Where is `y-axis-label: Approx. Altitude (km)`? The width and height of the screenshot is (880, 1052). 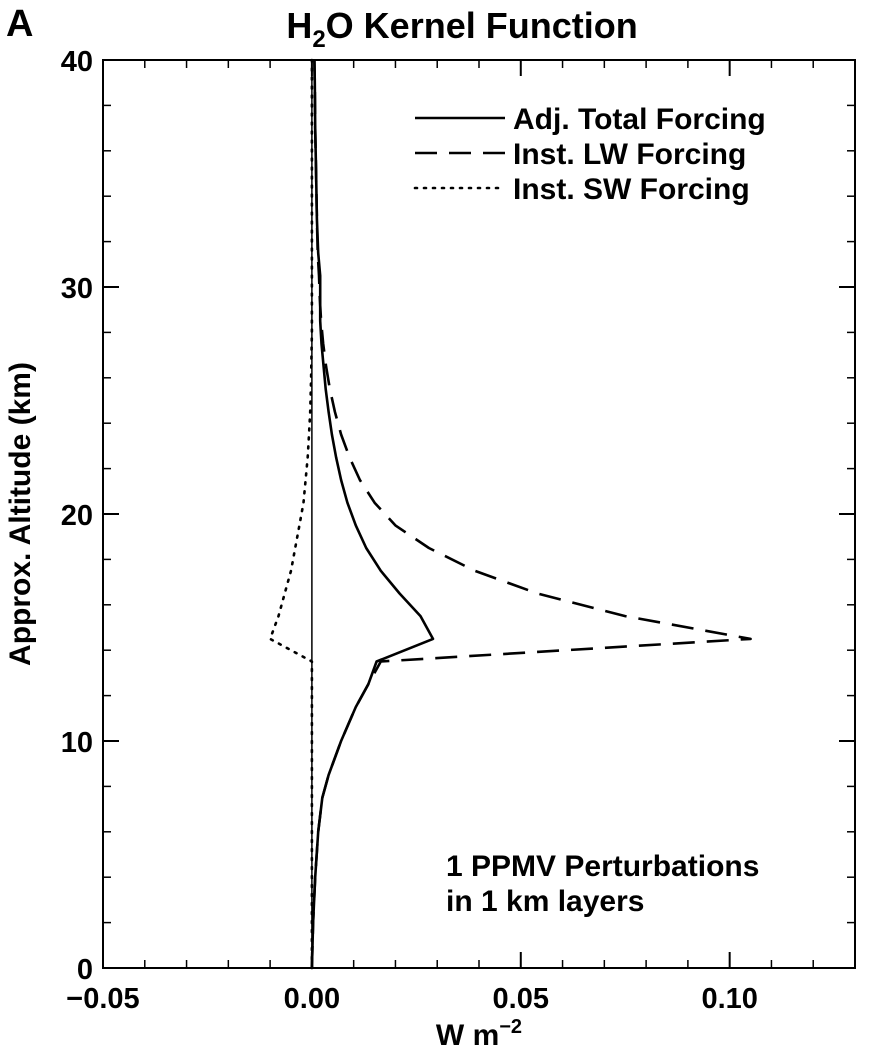
y-axis-label: Approx. Altitude (km) is located at coordinates (20, 514).